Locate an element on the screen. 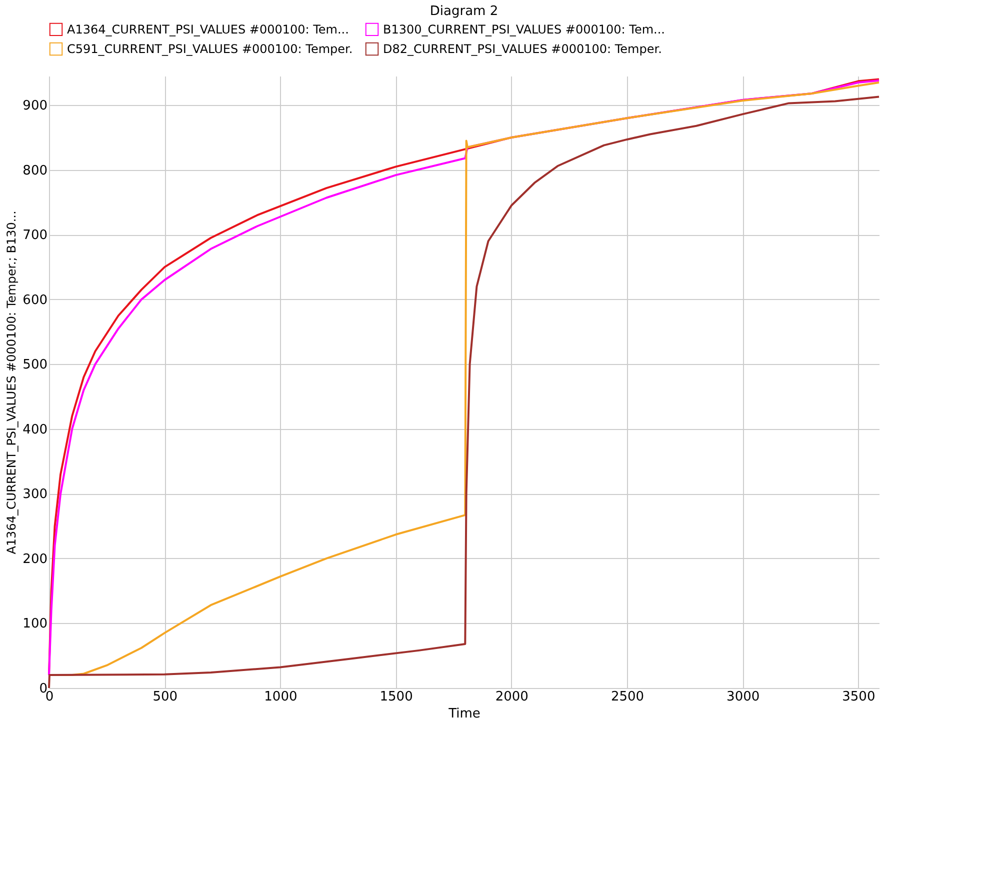  x-tick-label: 1000 is located at coordinates (281, 697).